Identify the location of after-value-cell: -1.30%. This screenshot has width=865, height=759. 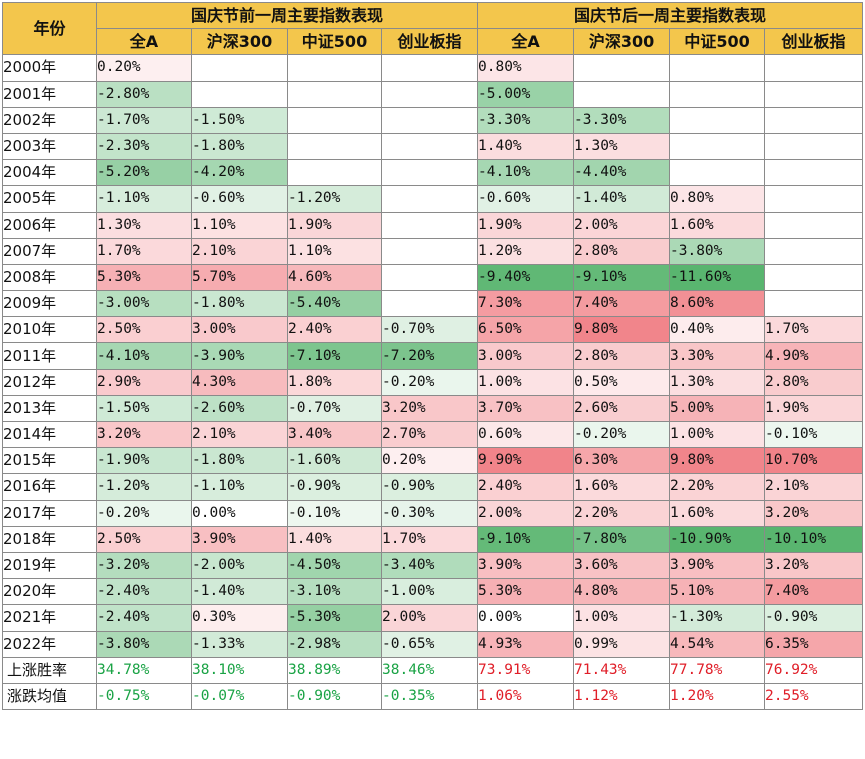
(717, 618).